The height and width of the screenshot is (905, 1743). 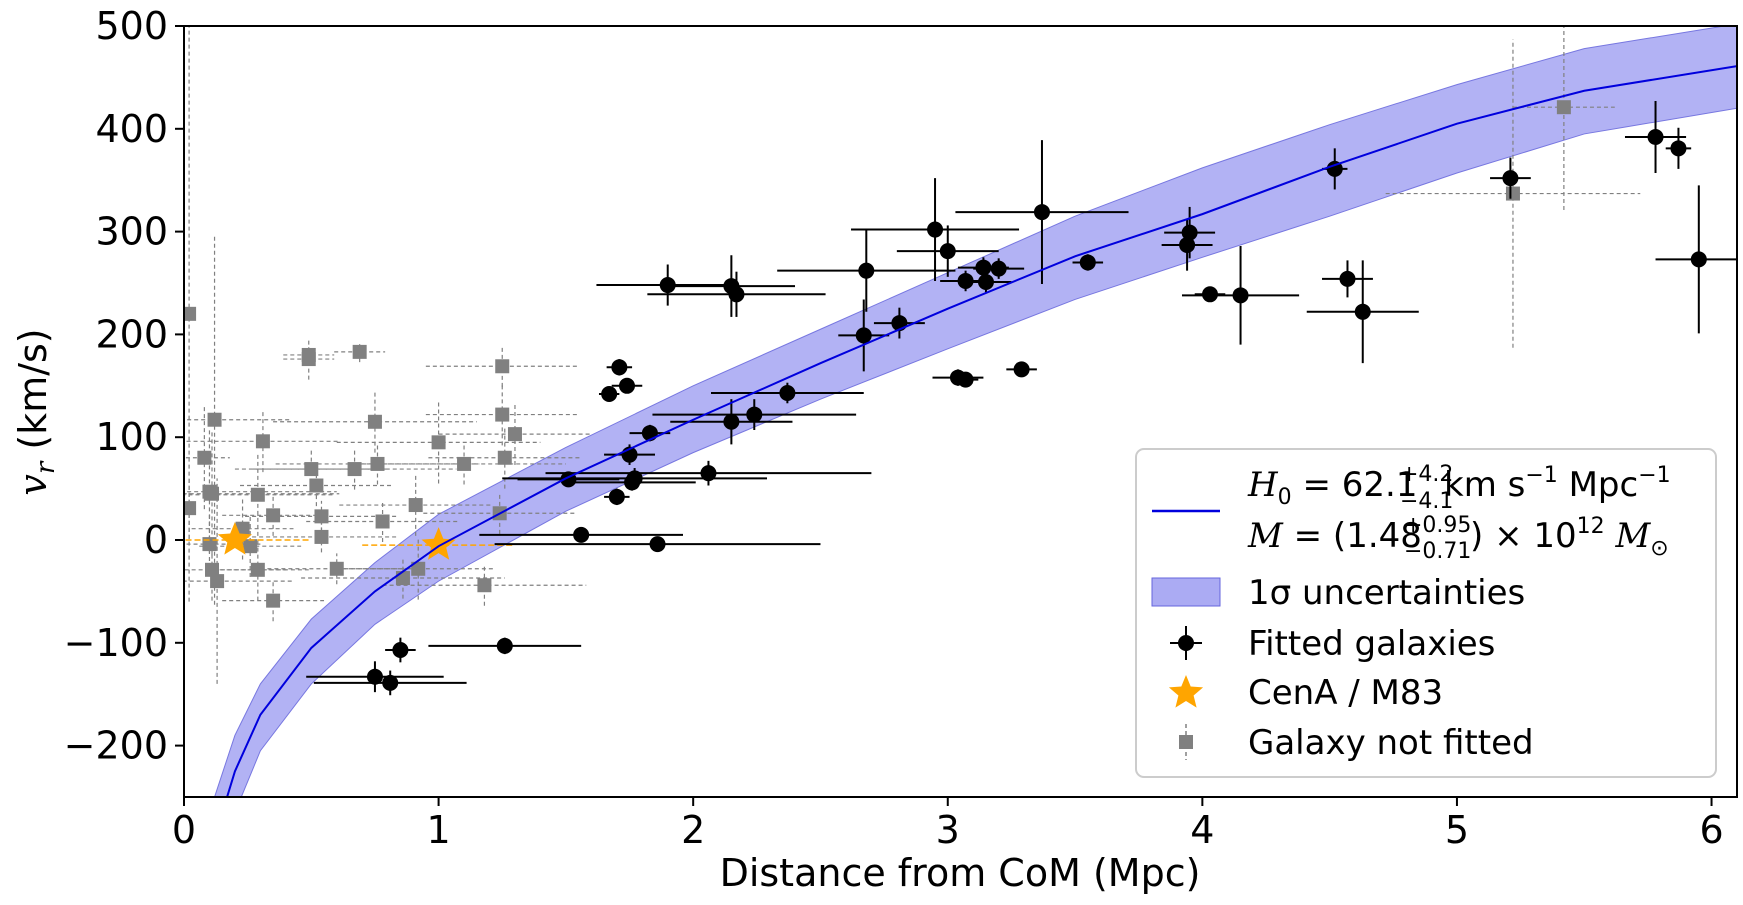 What do you see at coordinates (116, 746) in the screenshot?
I see `y-tick-label-0: −200` at bounding box center [116, 746].